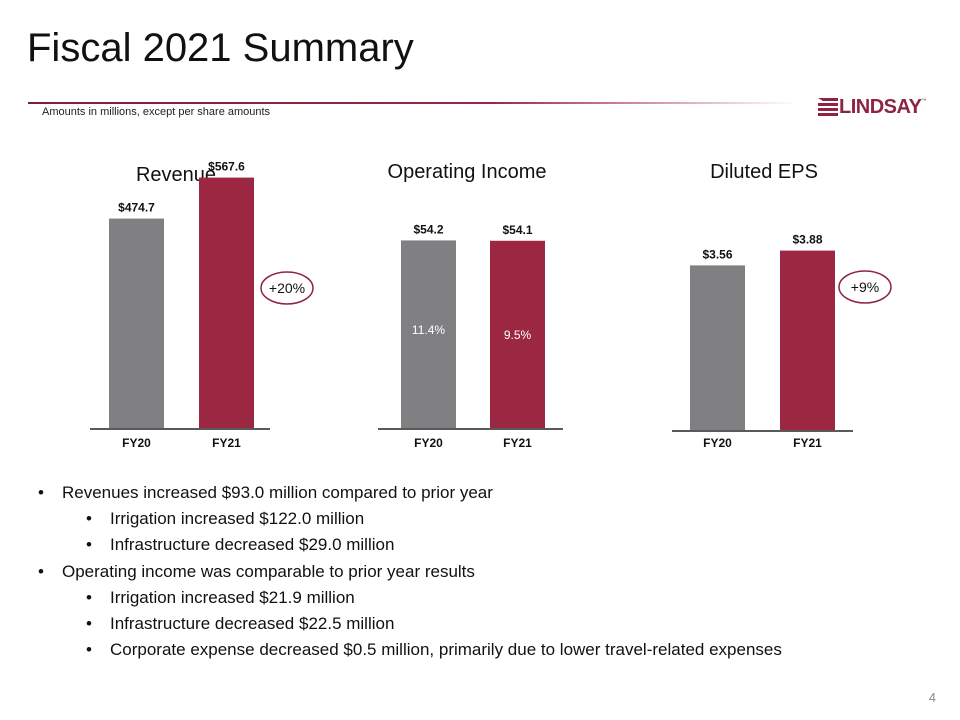  Describe the element at coordinates (517, 230) in the screenshot. I see `operating-income-value-label-fy21: $54.1` at that location.